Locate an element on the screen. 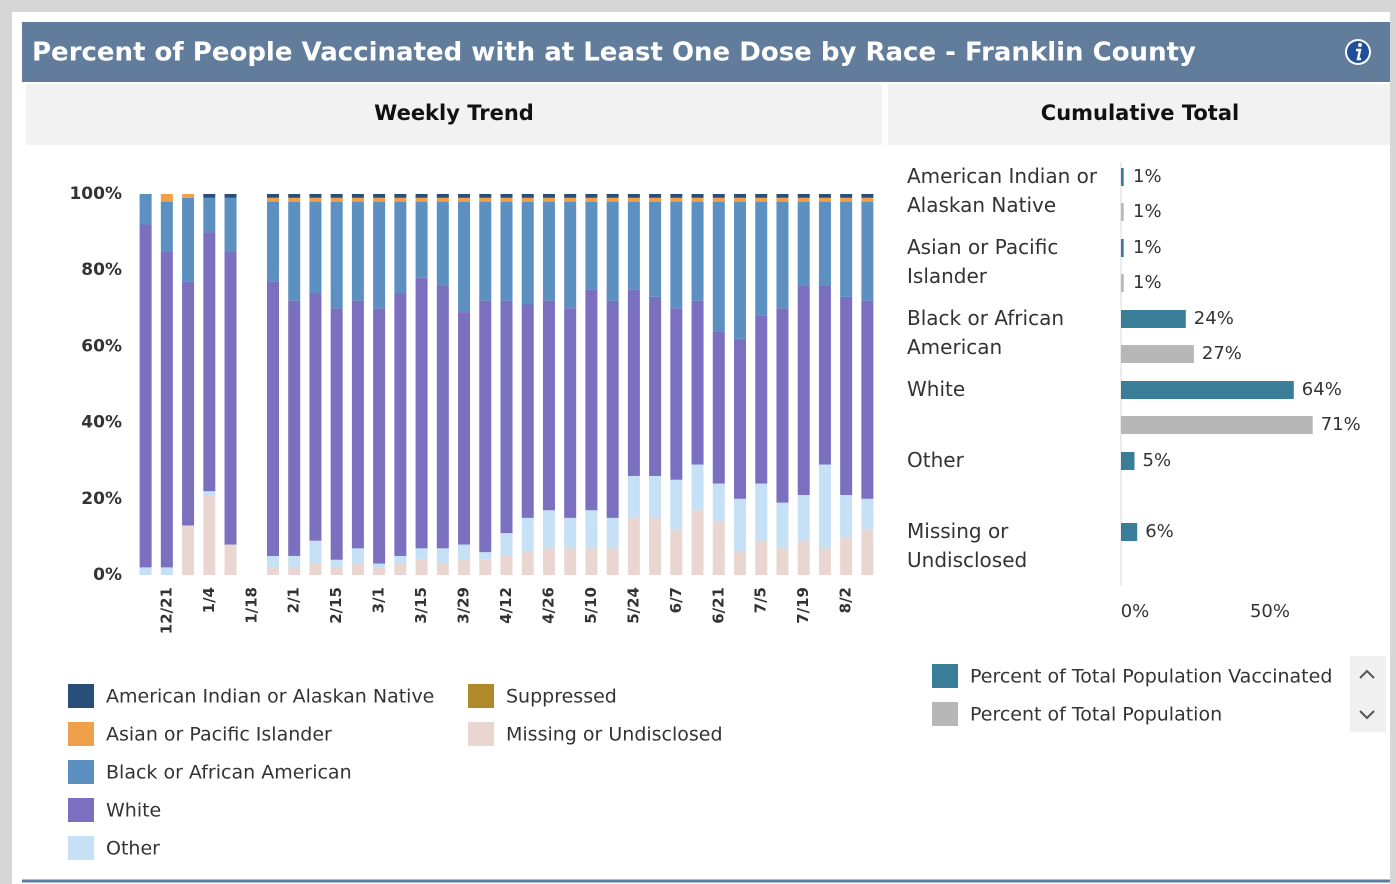 This screenshot has height=884, width=1396. data-label: 1% is located at coordinates (1147, 282).